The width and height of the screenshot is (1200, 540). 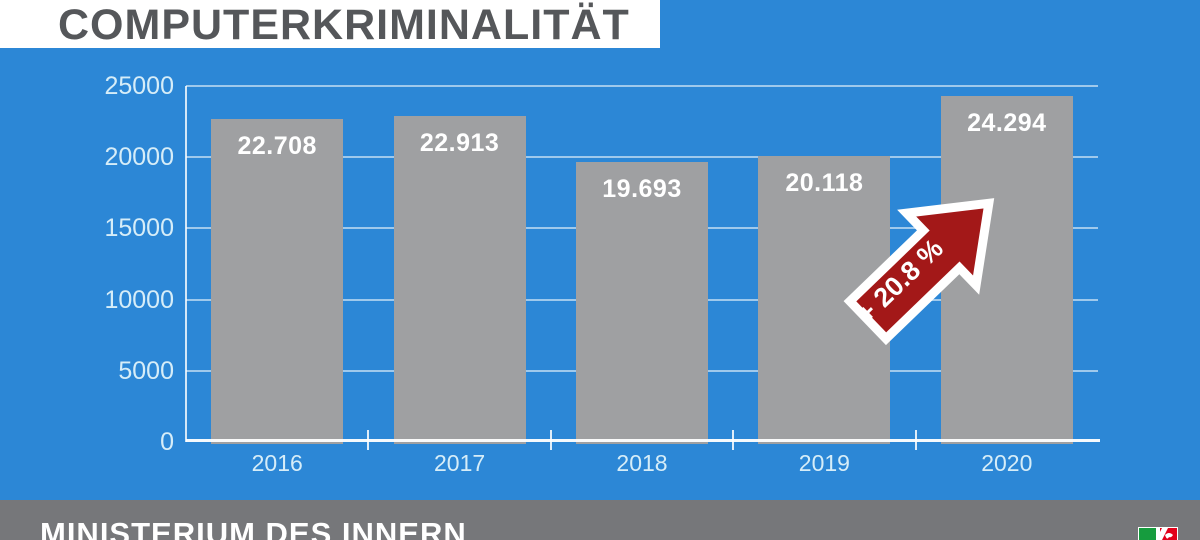 I want to click on page-title: COMPUTERKRIMINALITÄT, so click(x=344, y=25).